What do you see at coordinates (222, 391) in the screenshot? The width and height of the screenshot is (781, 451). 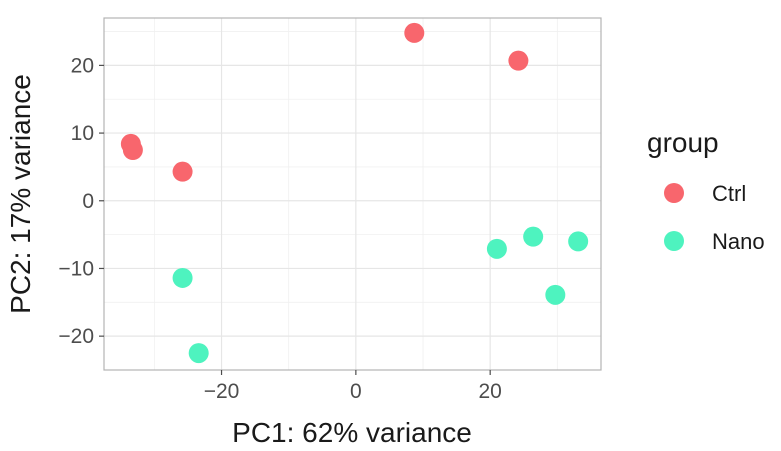 I see `x-tick-label: −20` at bounding box center [222, 391].